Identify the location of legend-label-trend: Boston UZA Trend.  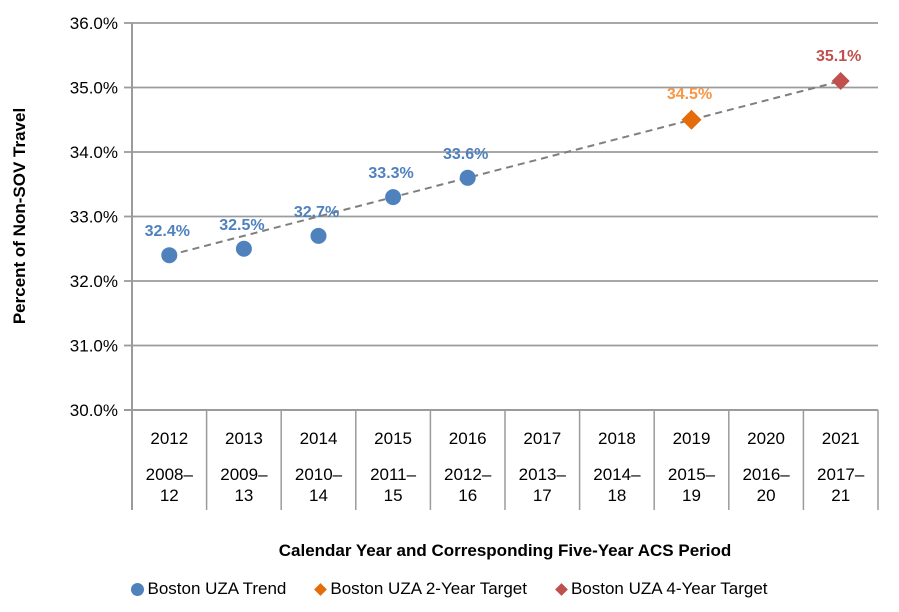
(217, 588).